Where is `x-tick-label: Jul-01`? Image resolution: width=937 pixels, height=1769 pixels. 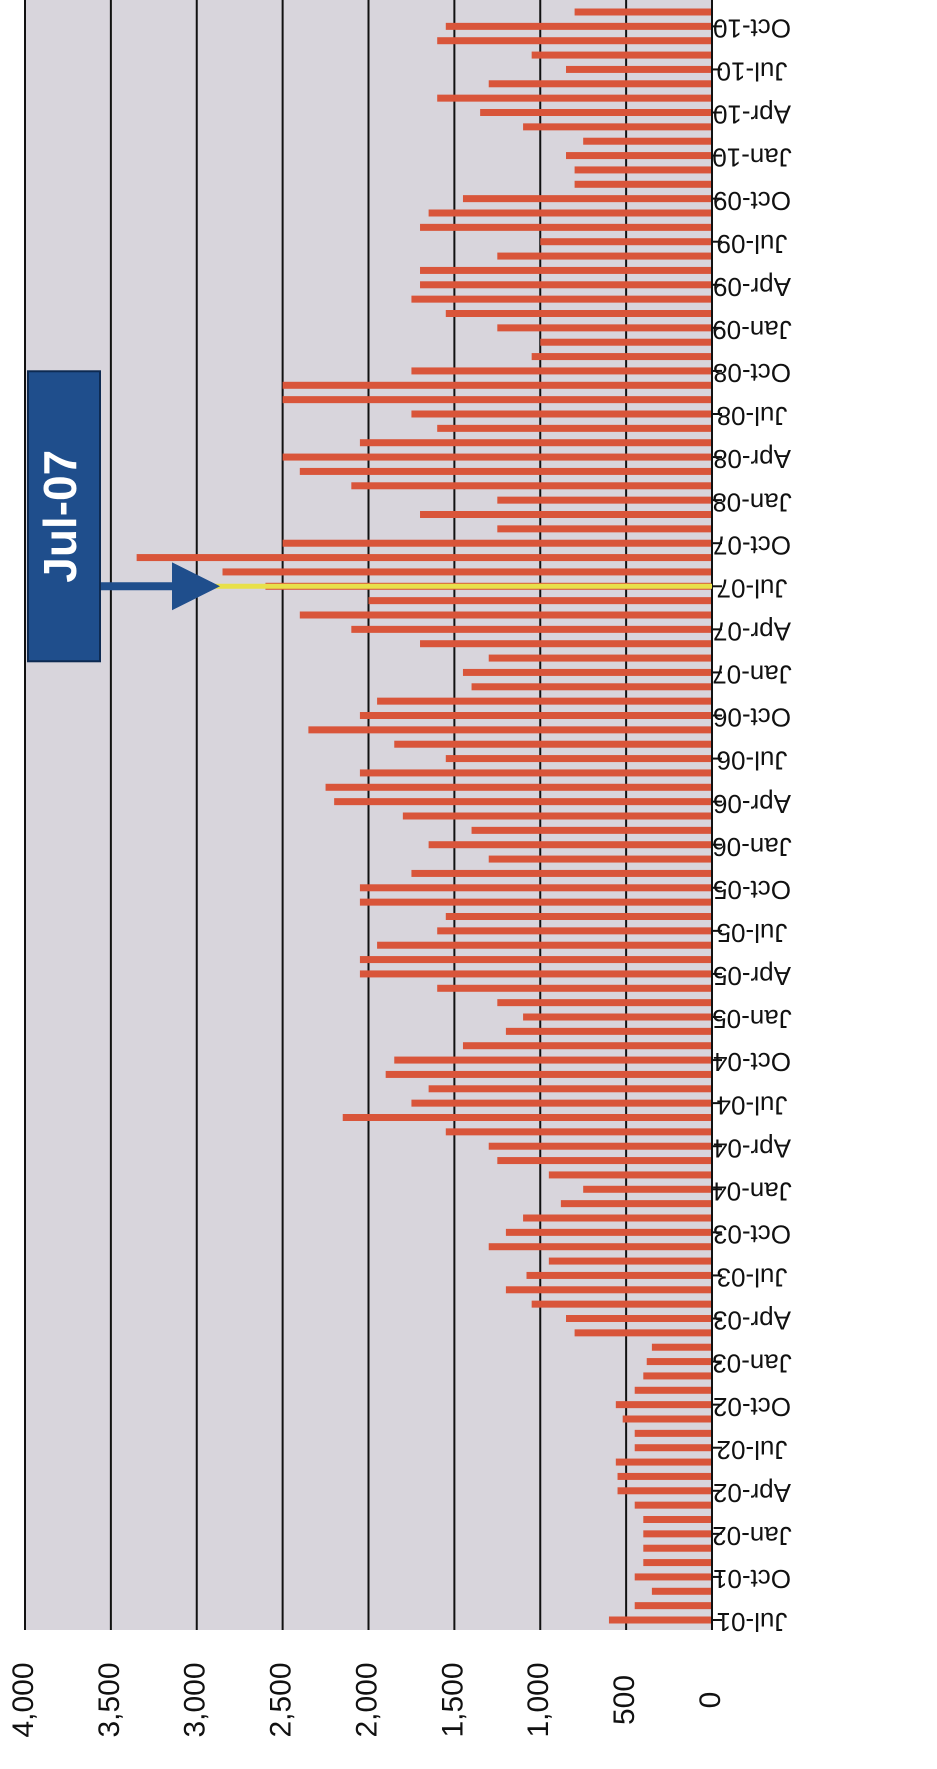 x-tick-label: Jul-01 is located at coordinates (752, 1622).